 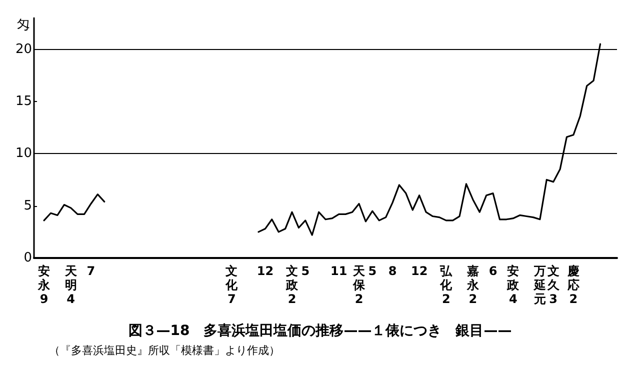 I want to click on x-tick-label: 7, so click(x=91, y=271).